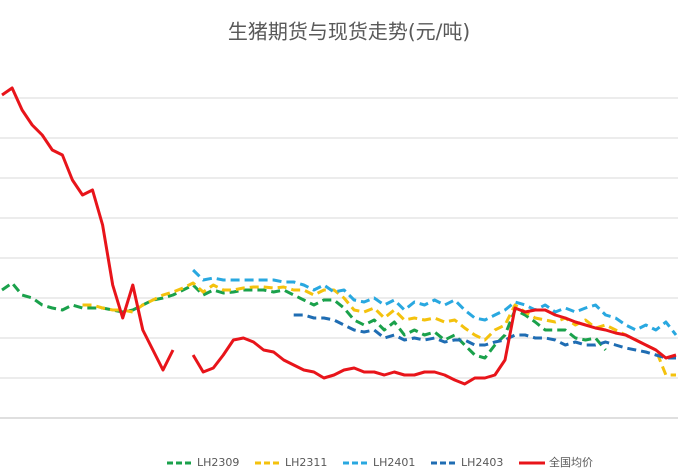 This screenshot has width=678, height=475. Describe the element at coordinates (349, 32) in the screenshot. I see `chart-title: 生猪期货与现货走势(元/吨)` at that location.